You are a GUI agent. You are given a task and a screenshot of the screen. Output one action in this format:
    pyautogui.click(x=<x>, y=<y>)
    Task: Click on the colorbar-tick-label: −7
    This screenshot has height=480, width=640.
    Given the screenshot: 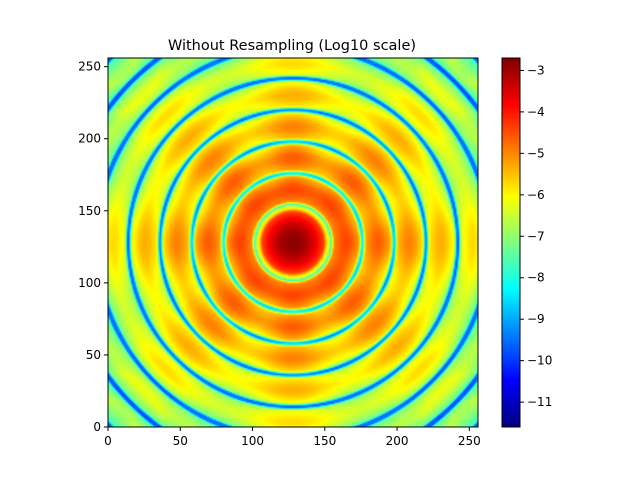 What is the action you would take?
    pyautogui.click(x=536, y=236)
    